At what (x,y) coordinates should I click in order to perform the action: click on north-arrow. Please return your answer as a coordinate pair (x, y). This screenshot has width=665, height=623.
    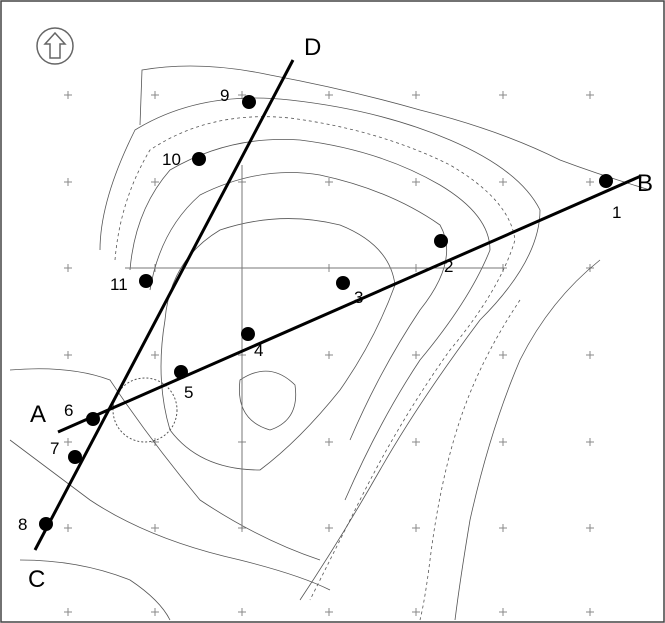
    Looking at the image, I should click on (55, 46).